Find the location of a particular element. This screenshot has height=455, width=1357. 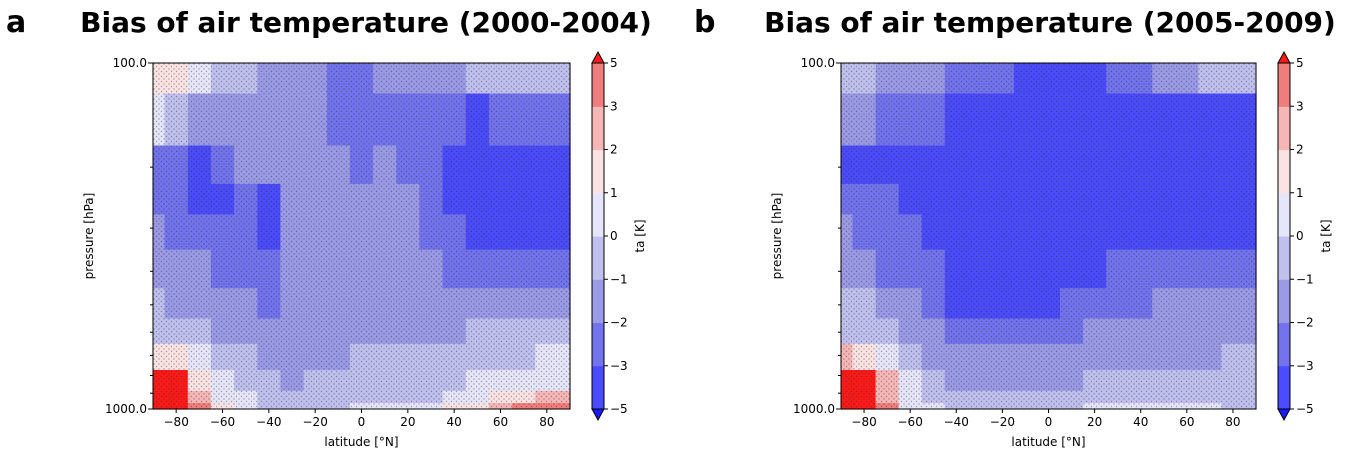

panel-a-colorbar-tick-label: 1 is located at coordinates (614, 193).